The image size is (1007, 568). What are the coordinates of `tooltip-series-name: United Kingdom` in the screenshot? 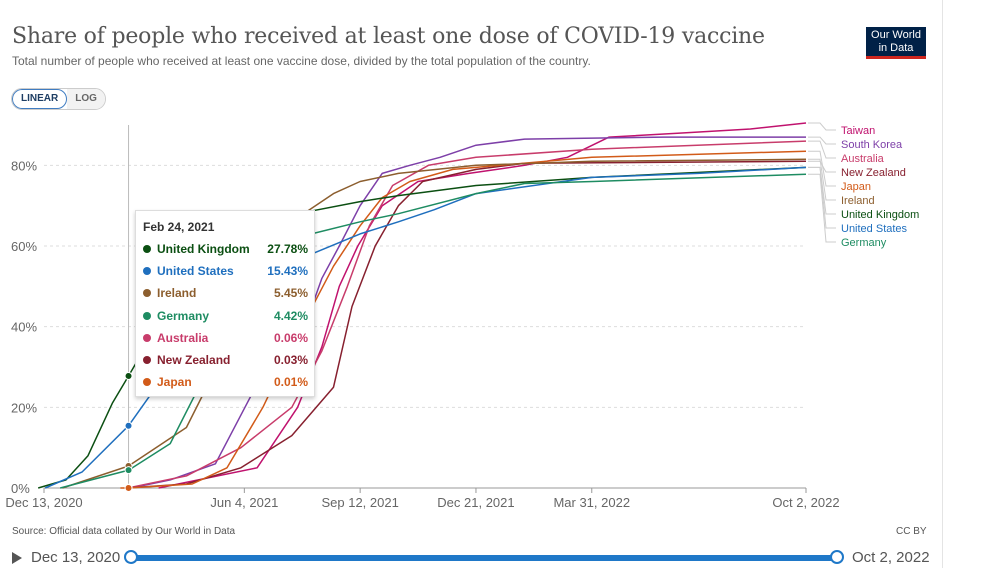 It's located at (203, 249).